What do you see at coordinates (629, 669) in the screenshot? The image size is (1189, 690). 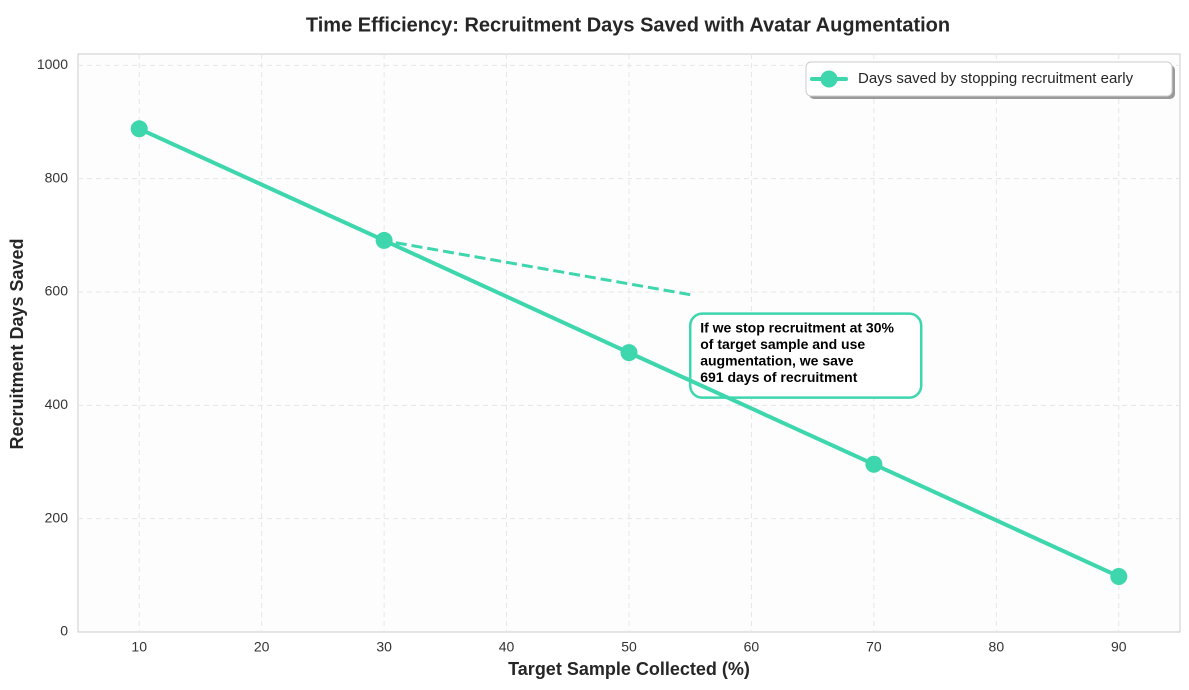 I see `x-axis-title: Target Sample Collected (%)` at bounding box center [629, 669].